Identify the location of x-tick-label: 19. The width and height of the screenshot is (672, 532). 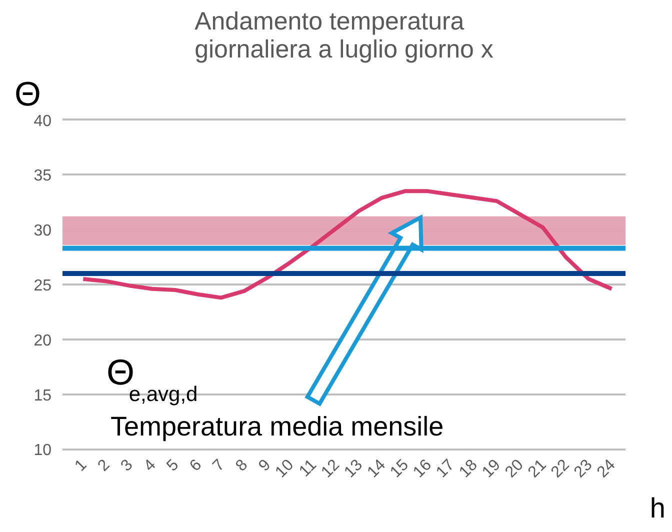
(491, 469).